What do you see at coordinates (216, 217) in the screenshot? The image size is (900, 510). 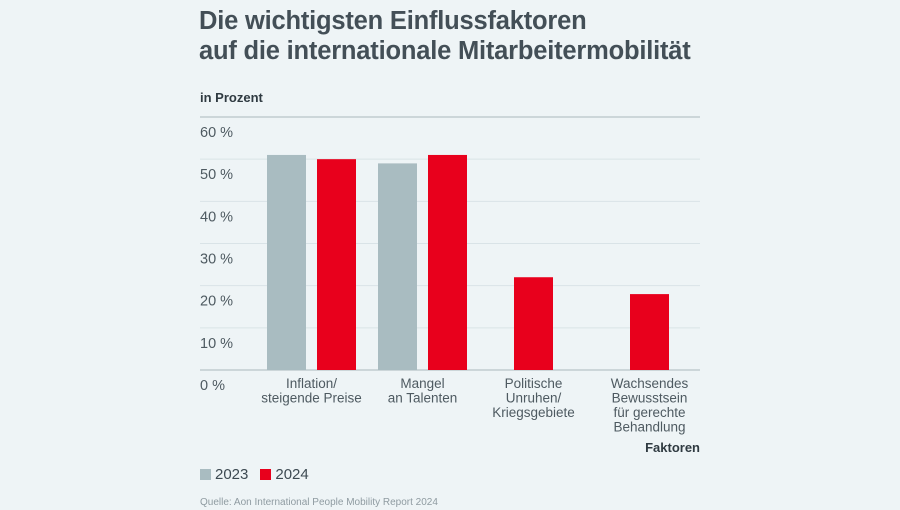 I see `y-tick-label: 40 %` at bounding box center [216, 217].